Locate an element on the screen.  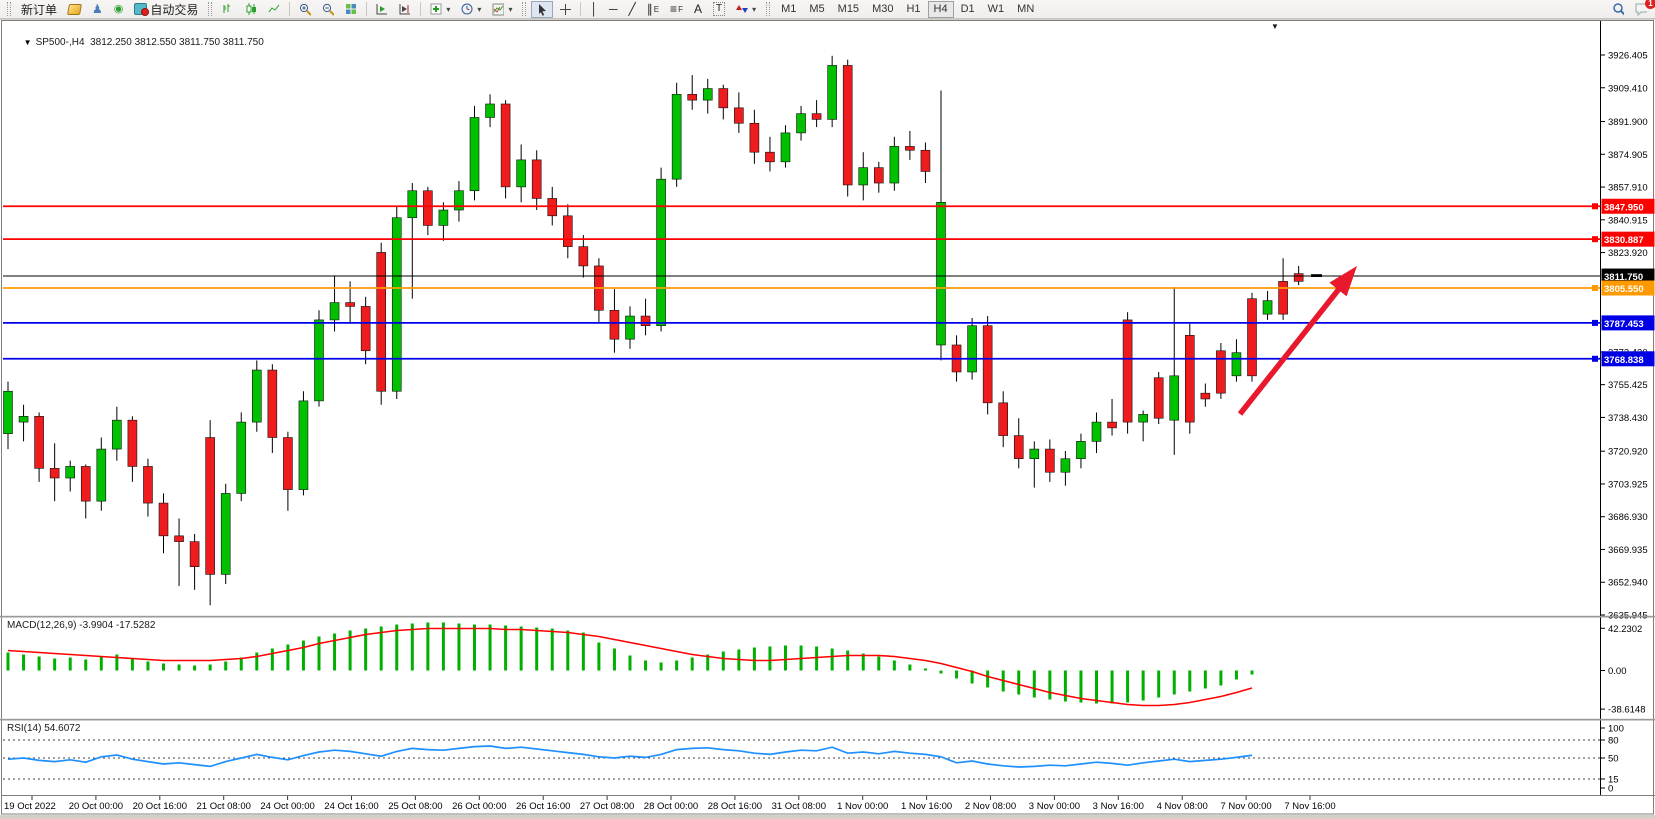
rsi-tick-label: 100 is located at coordinates (1616, 729).